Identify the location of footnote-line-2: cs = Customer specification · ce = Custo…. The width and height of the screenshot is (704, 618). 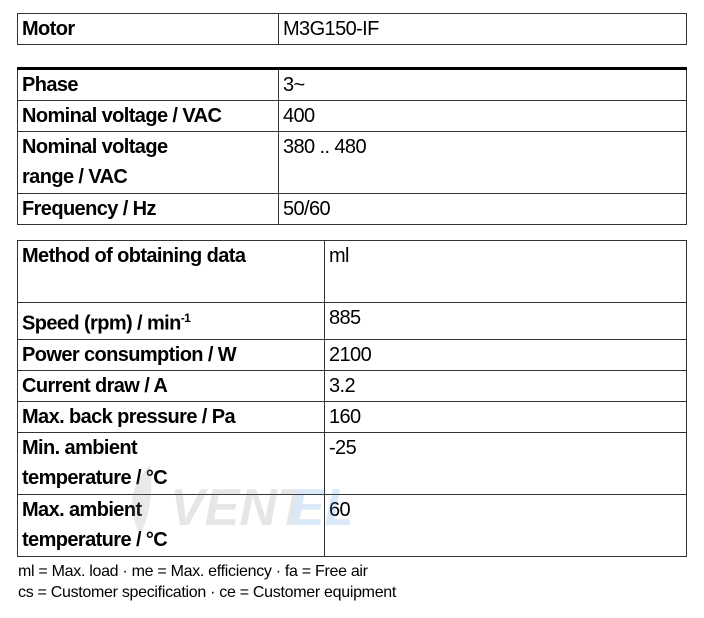
(207, 592).